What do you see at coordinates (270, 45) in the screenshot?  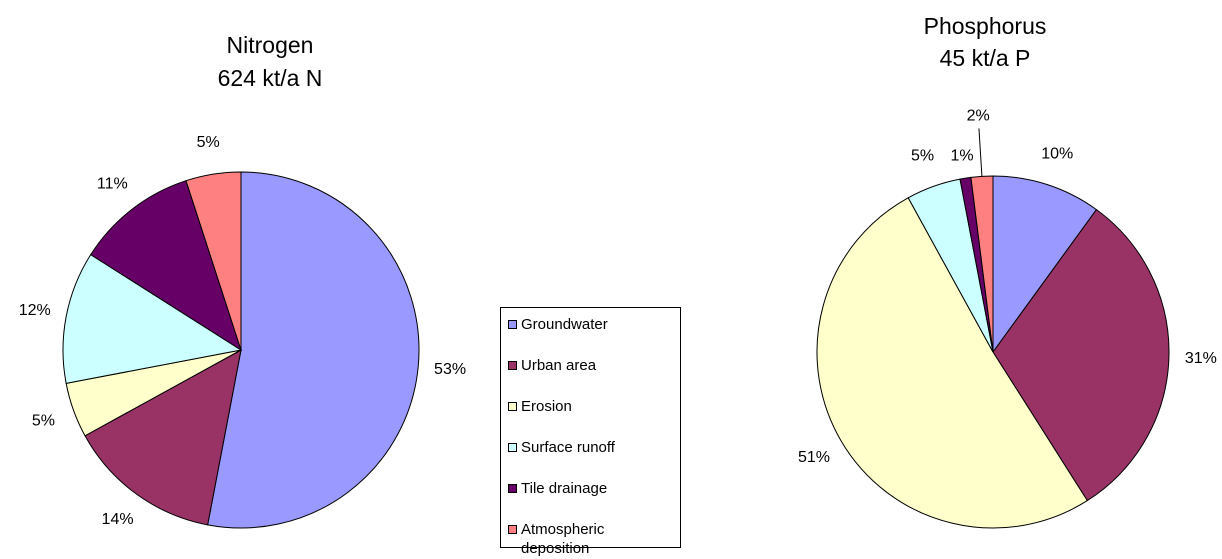 I see `chart-title: Nitrogen` at bounding box center [270, 45].